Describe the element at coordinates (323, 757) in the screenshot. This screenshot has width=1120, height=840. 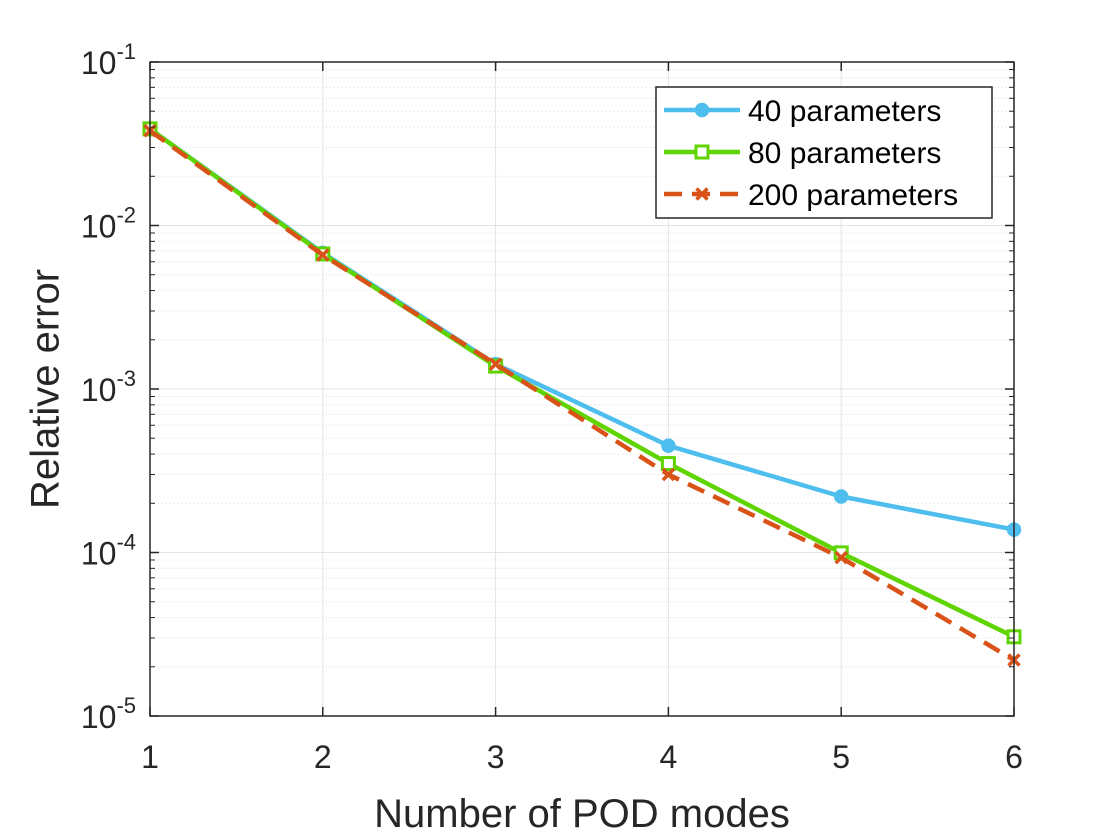
I see `x-tick-label: 2` at that location.